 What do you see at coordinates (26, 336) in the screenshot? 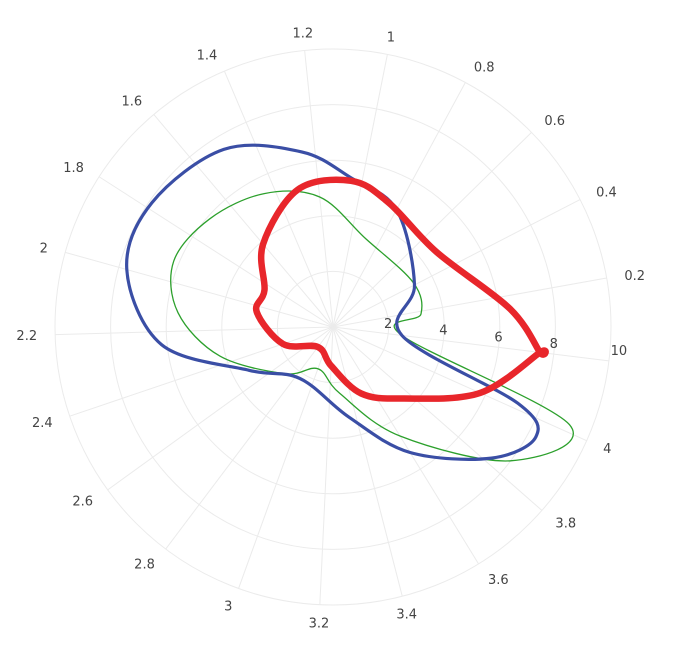
I see `angular-tick-label: 2.2` at bounding box center [26, 336].